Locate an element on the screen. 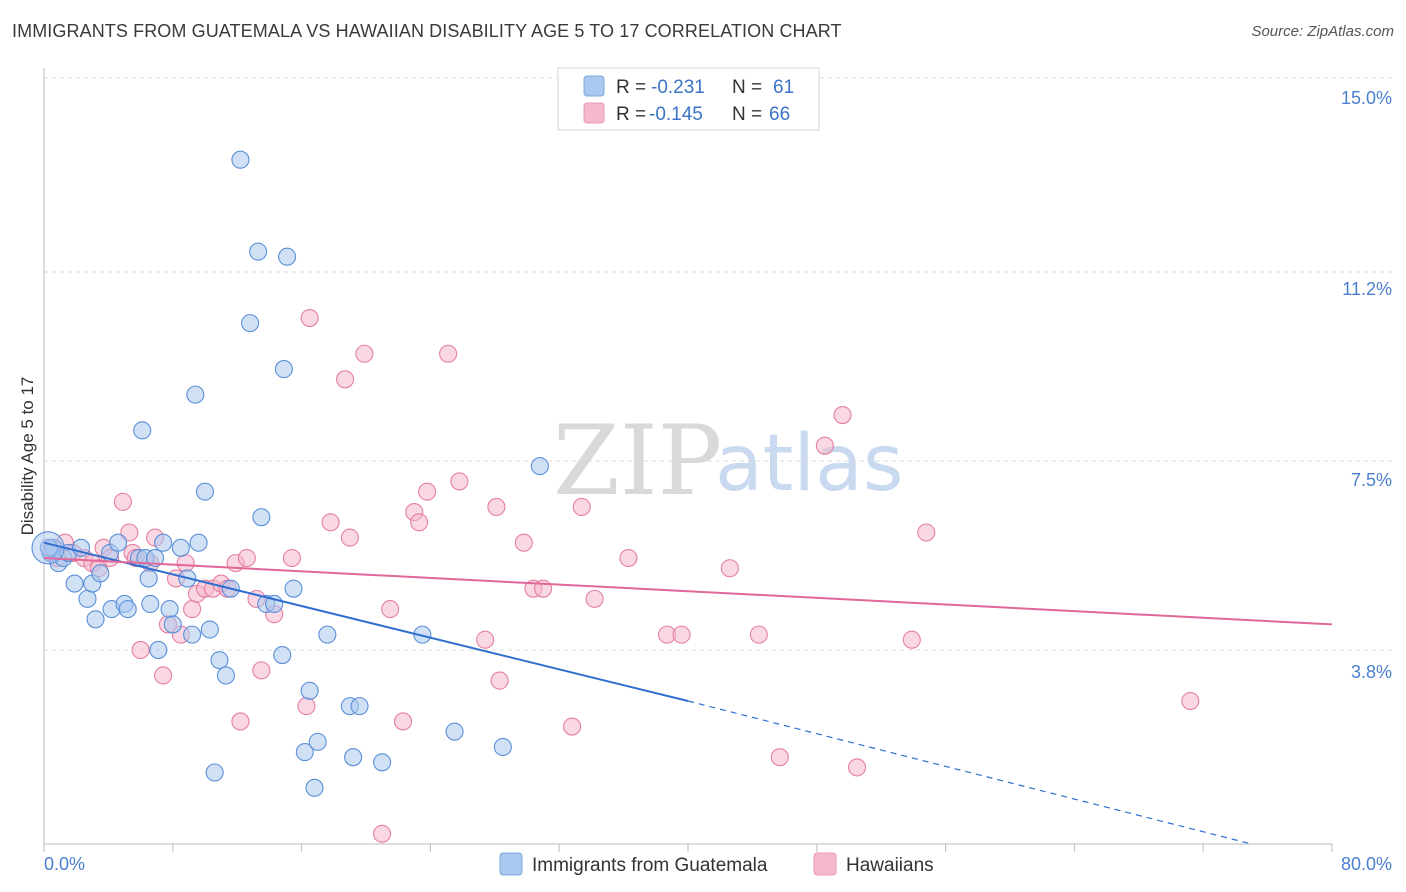 Image resolution: width=1406 pixels, height=892 pixels. legend-n-value-2: 66 is located at coordinates (779, 114).